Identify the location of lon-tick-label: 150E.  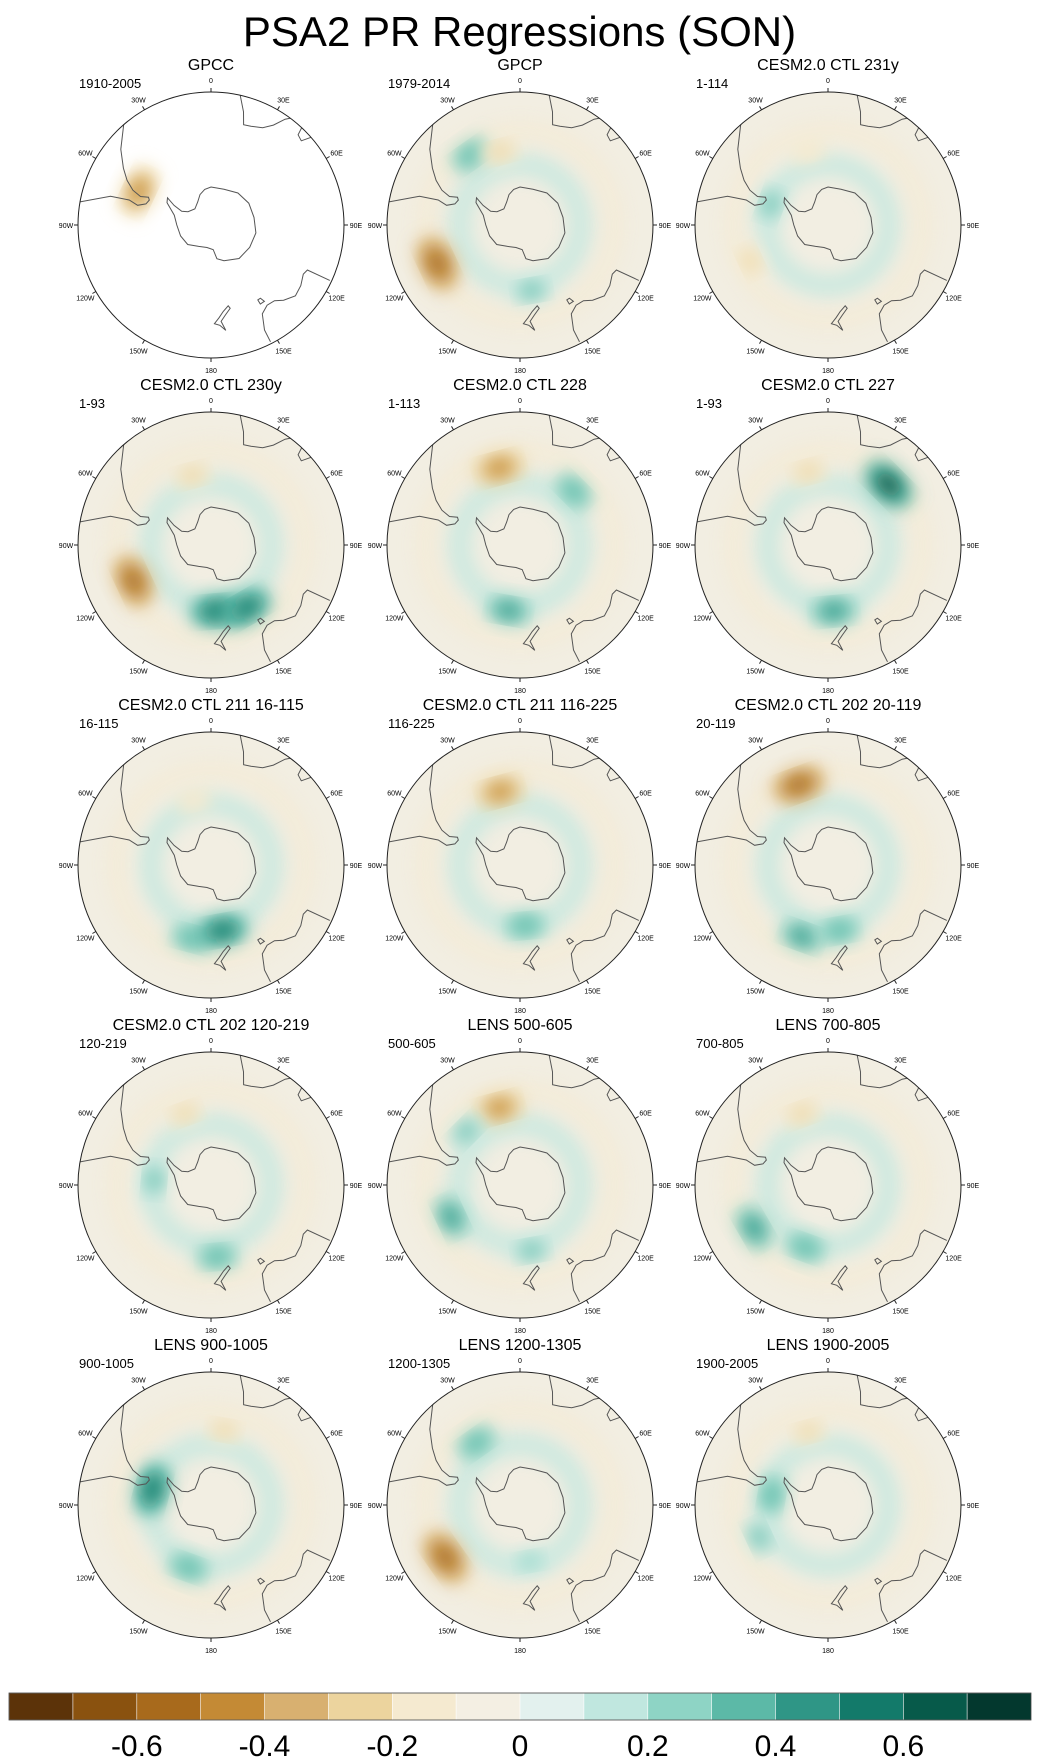
(592, 1632).